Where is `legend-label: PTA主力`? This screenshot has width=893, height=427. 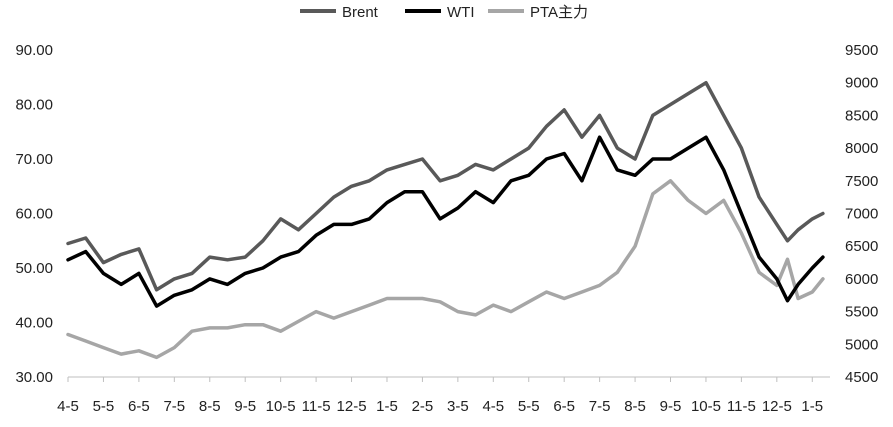 legend-label: PTA主力 is located at coordinates (559, 12).